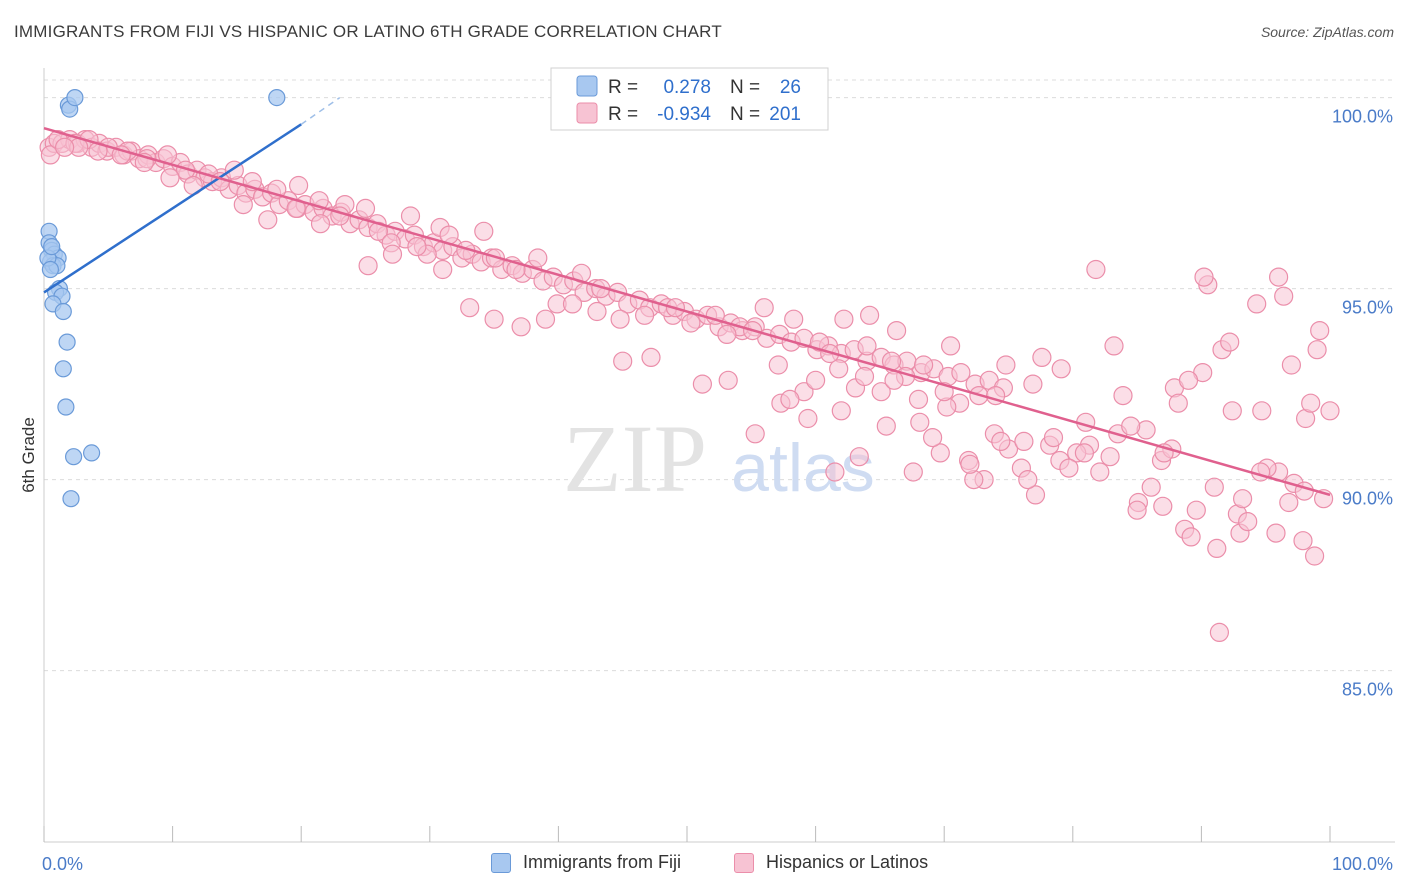  What do you see at coordinates (623, 114) in the screenshot?
I see `legend-r-label-hisp: R =` at bounding box center [623, 114].